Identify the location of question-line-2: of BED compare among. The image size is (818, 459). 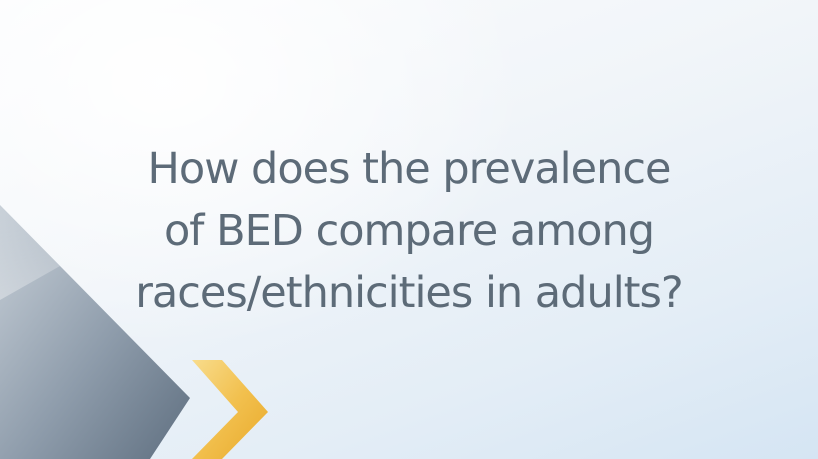
(409, 231).